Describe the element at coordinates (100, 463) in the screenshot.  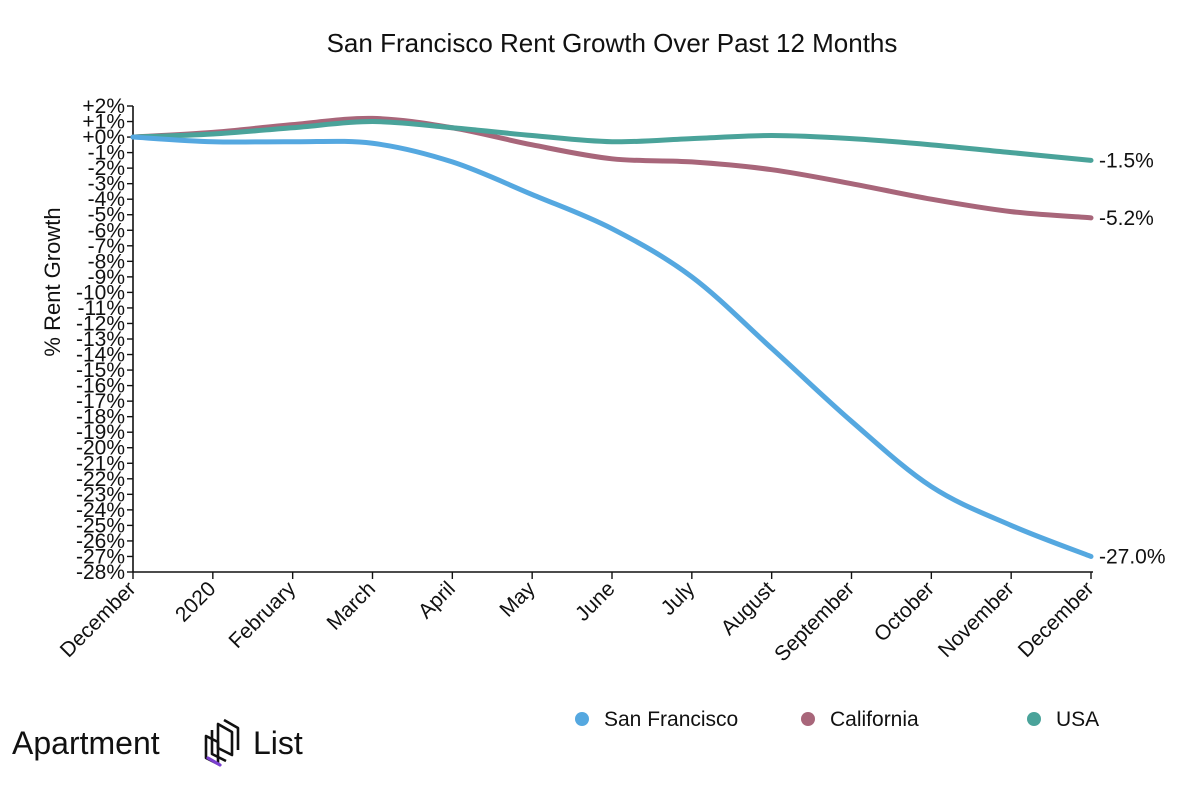
I see `y-tick-label: -21%` at that location.